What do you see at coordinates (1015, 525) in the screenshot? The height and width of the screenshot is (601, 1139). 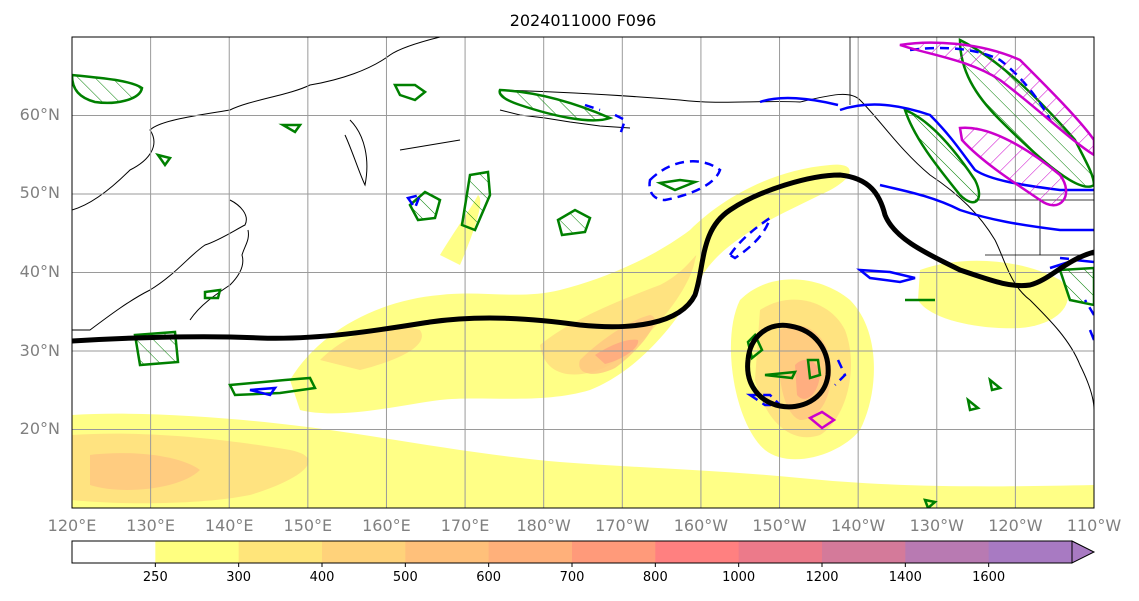 I see `lon-label: 120°W` at bounding box center [1015, 525].